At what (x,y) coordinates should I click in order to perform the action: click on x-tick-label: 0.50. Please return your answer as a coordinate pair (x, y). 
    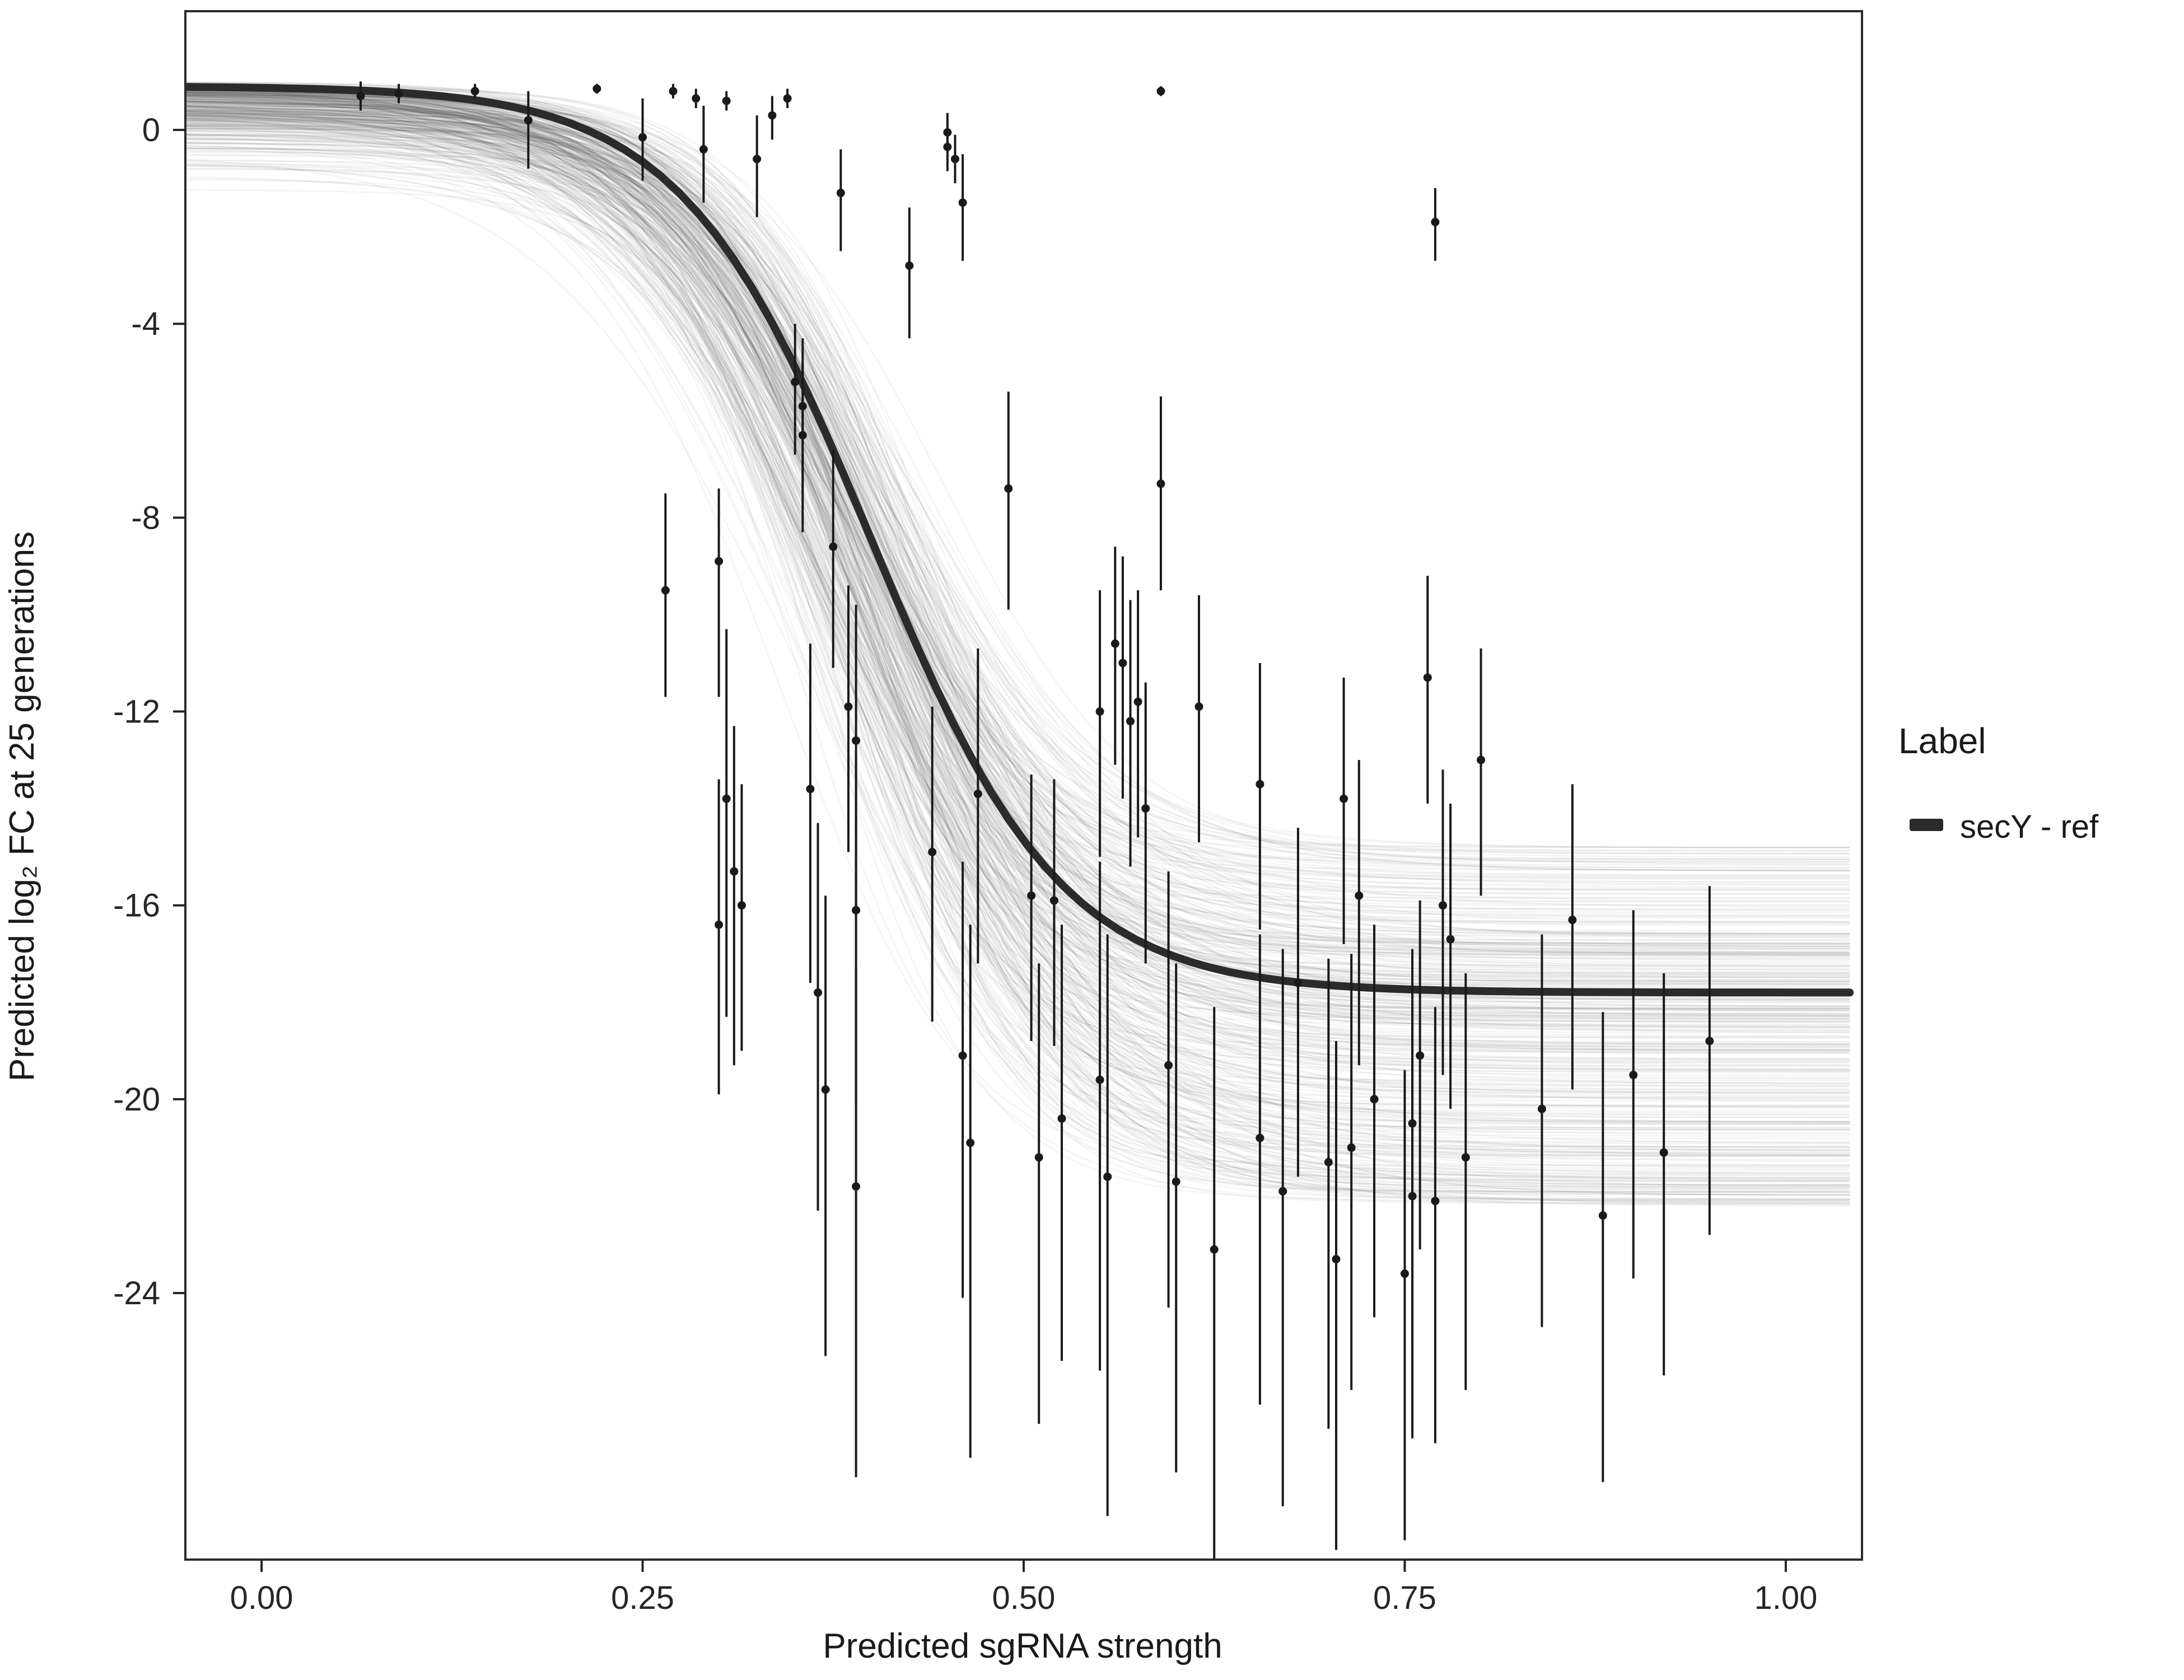
    Looking at the image, I should click on (1024, 1598).